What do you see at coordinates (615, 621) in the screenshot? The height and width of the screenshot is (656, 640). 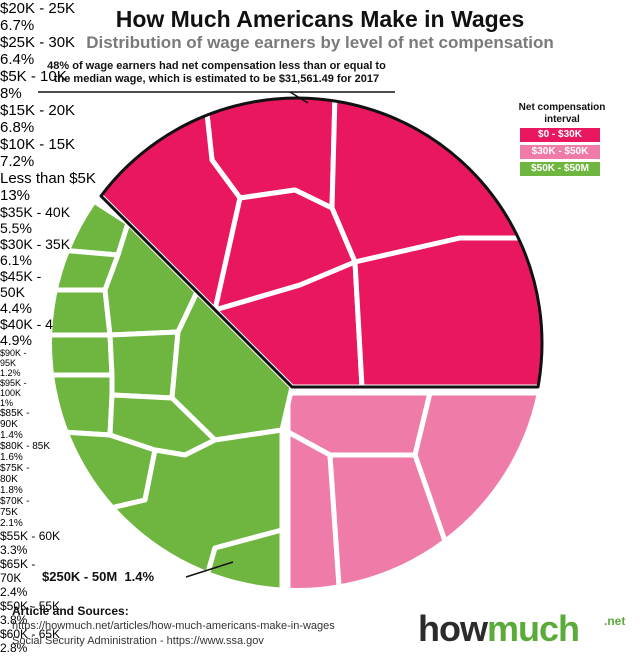 I see `logo-suffix: .net` at bounding box center [615, 621].